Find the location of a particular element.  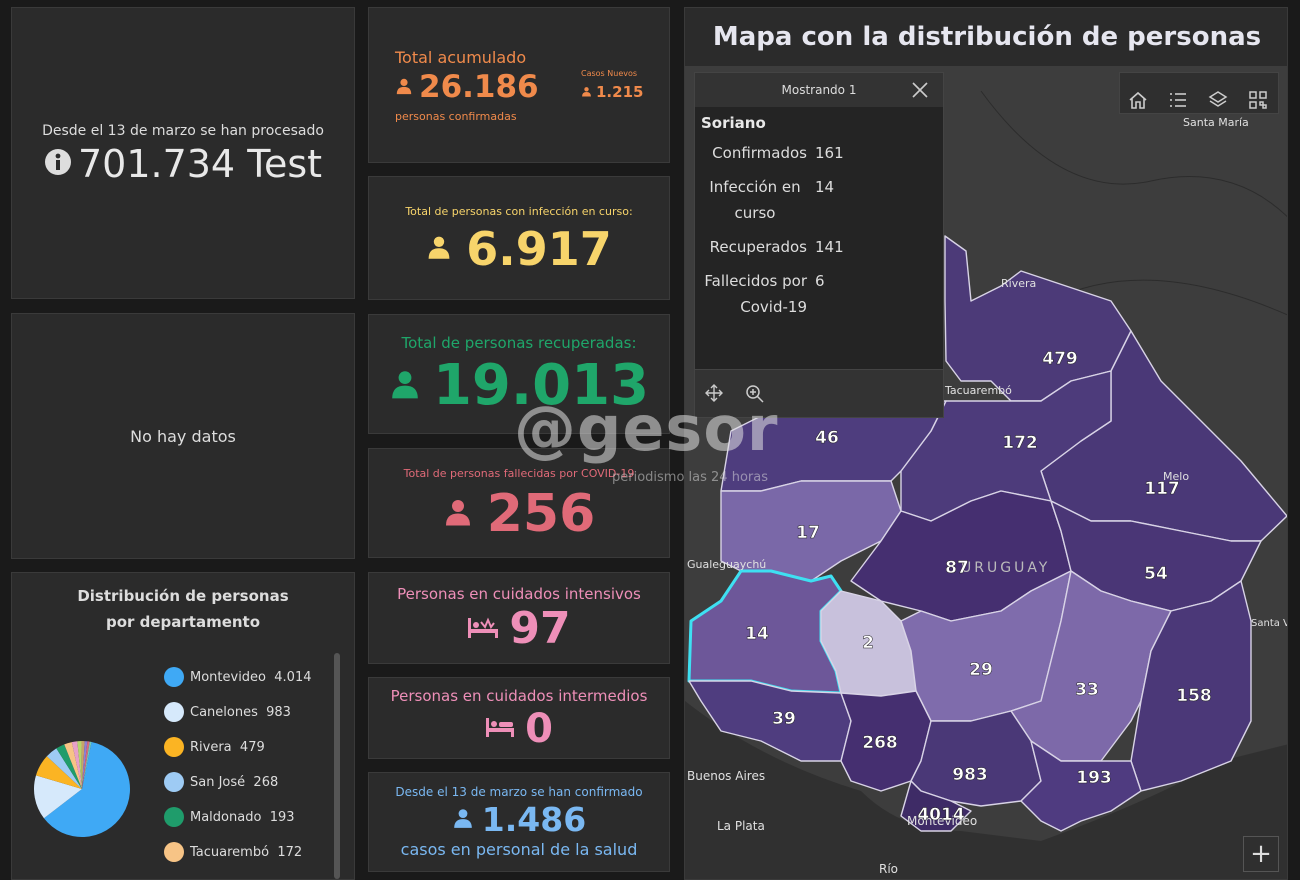

intermediate-title: Personas en cuidados intermedios is located at coordinates (519, 696).